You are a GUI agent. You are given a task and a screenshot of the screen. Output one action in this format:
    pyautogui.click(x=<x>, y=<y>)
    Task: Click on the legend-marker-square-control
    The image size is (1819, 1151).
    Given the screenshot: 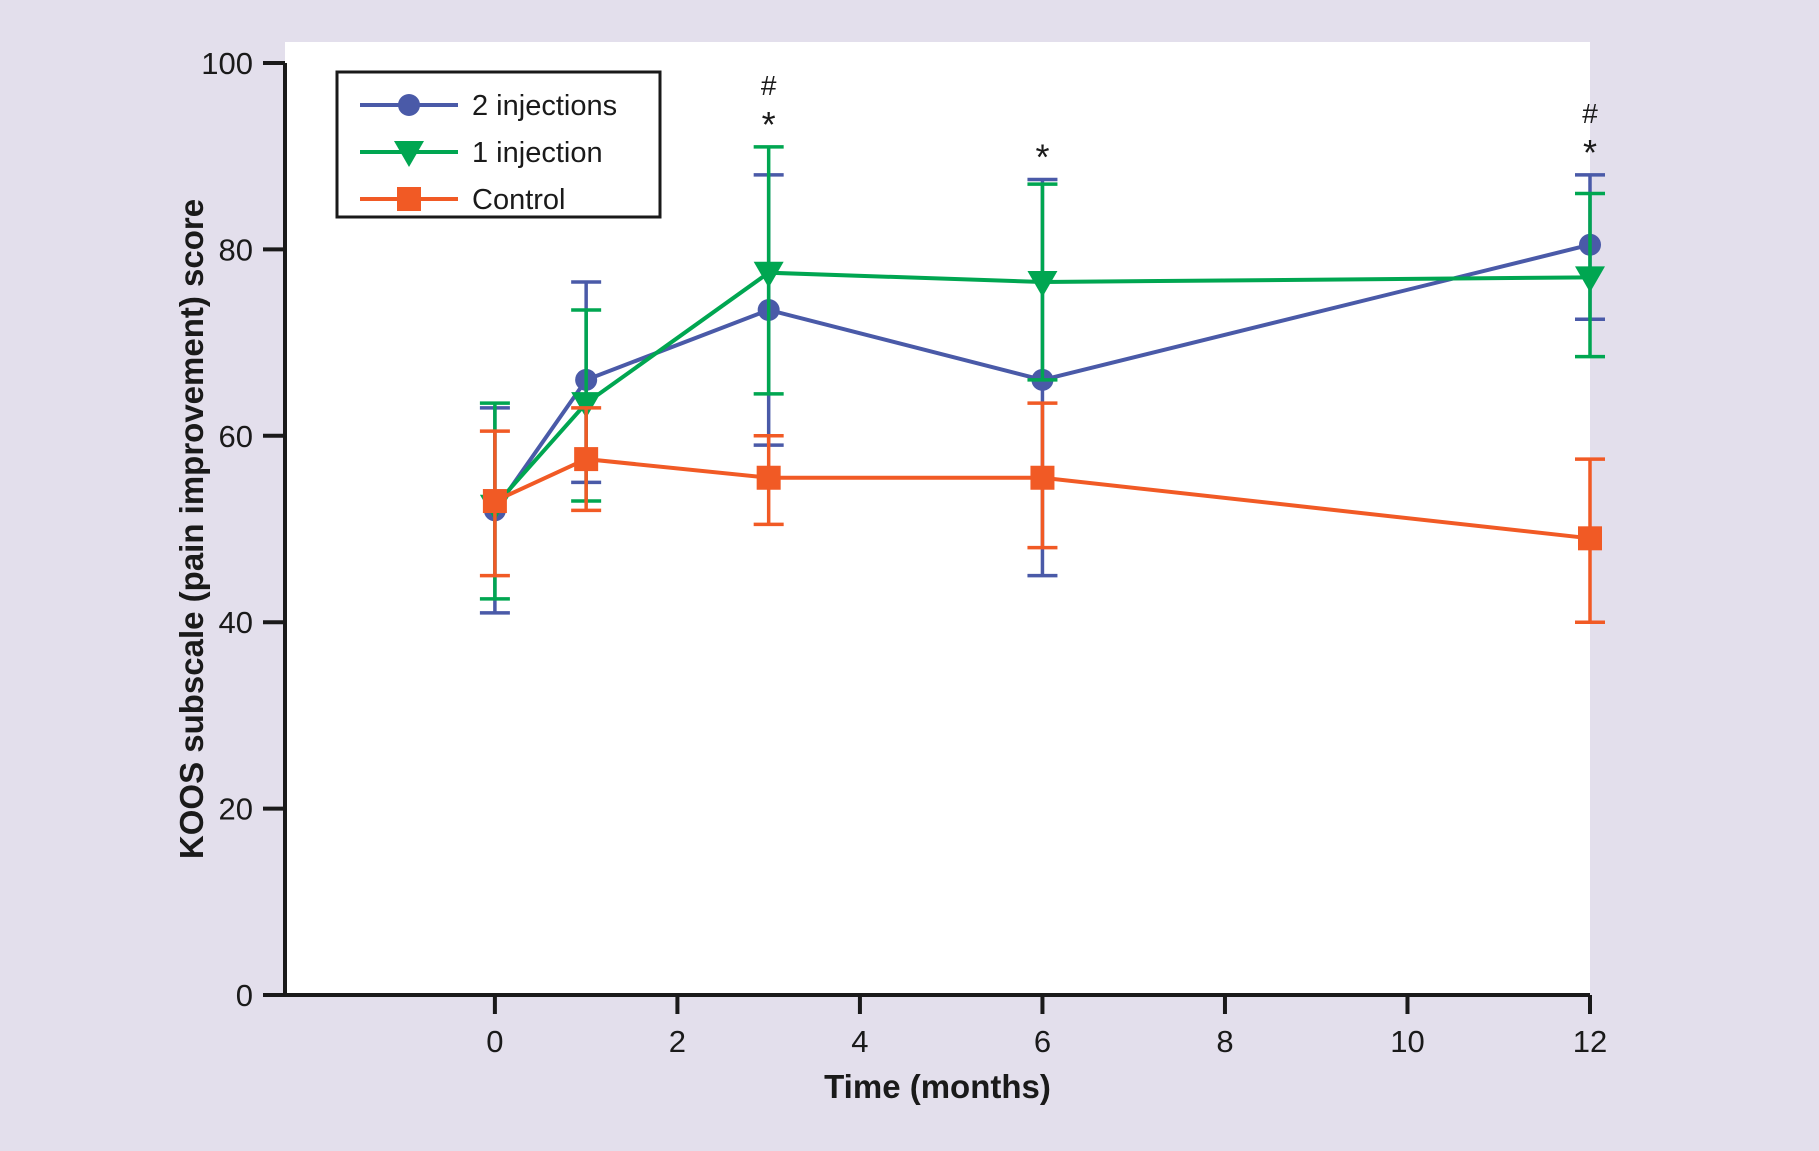 What is the action you would take?
    pyautogui.click(x=409, y=199)
    